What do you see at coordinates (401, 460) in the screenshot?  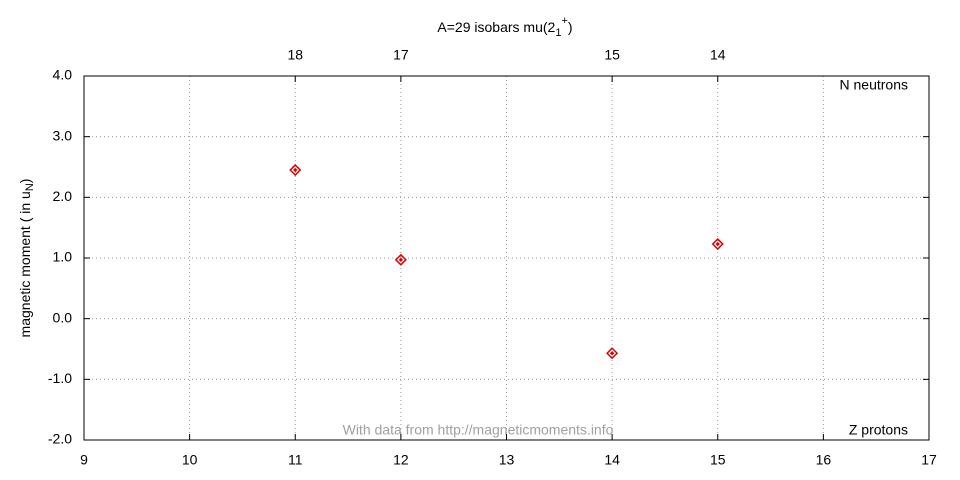 I see `x-tick-label: 12` at bounding box center [401, 460].